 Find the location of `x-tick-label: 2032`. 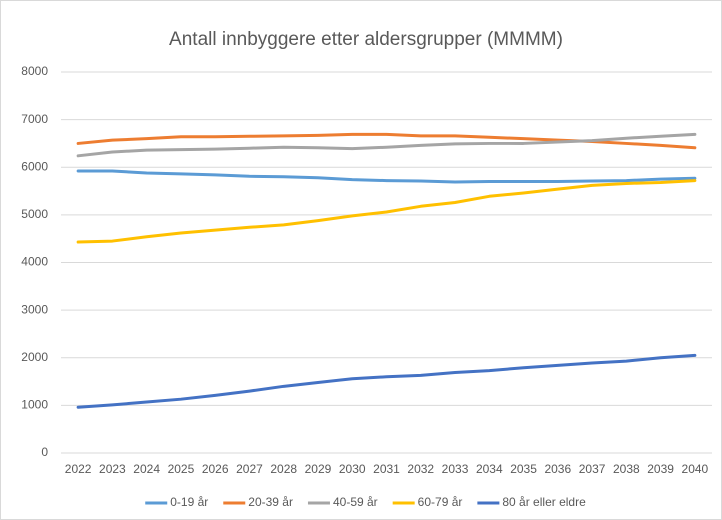

x-tick-label: 2032 is located at coordinates (420, 469).